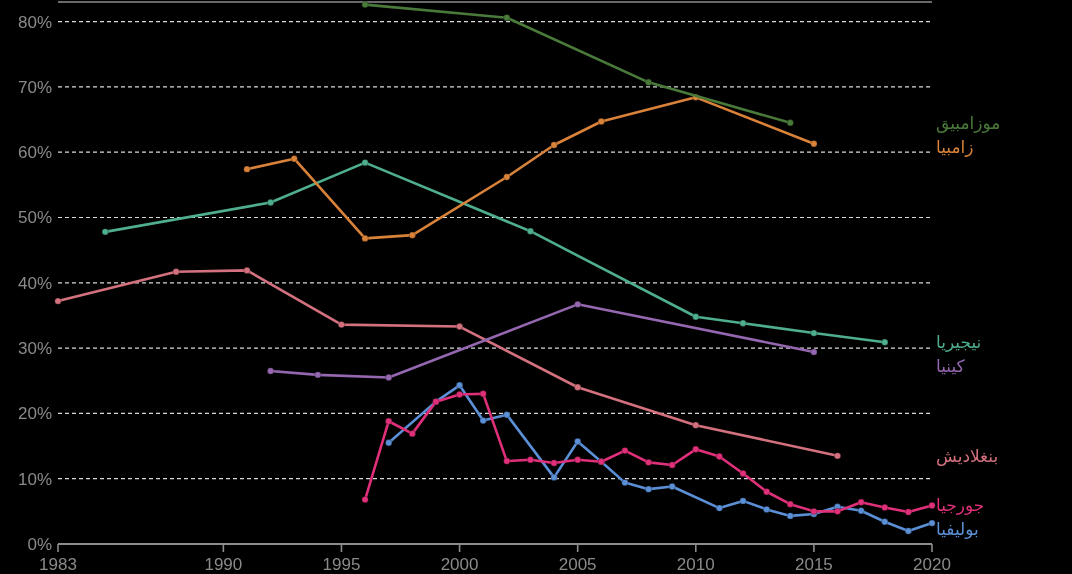  What do you see at coordinates (967, 455) in the screenshot?
I see `text: بنغلاديش` at bounding box center [967, 455].